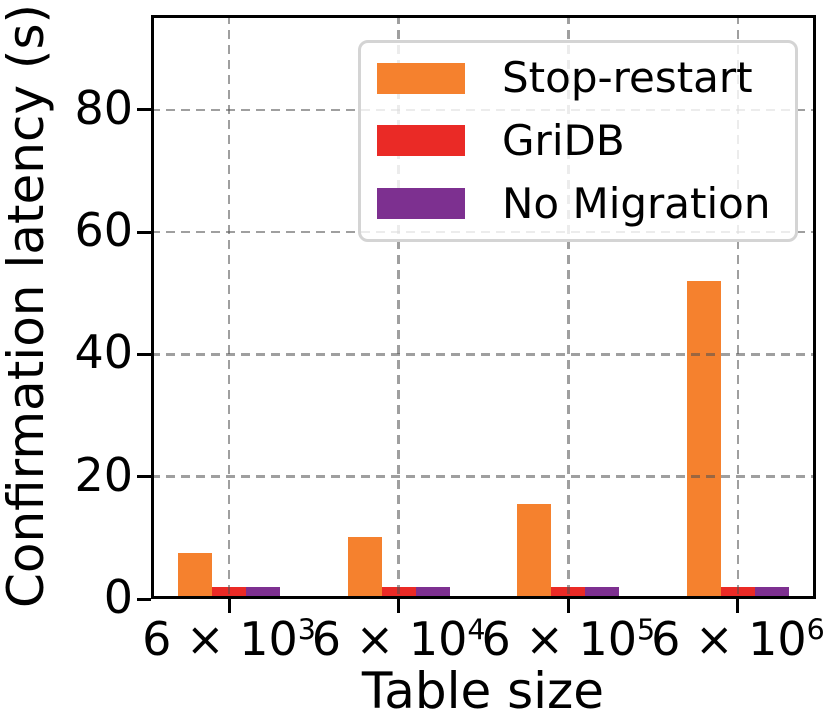  Describe the element at coordinates (421, 204) in the screenshot. I see `legend-swatch-no-migration` at that location.